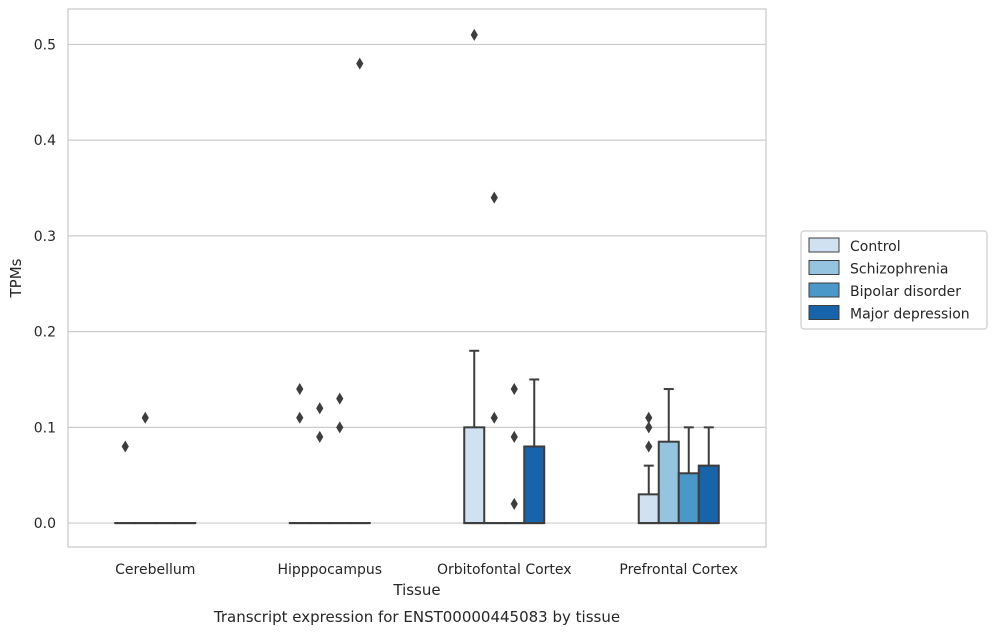 This screenshot has height=634, width=997. Describe the element at coordinates (45, 428) in the screenshot. I see `y-tick-label: 0.1` at that location.